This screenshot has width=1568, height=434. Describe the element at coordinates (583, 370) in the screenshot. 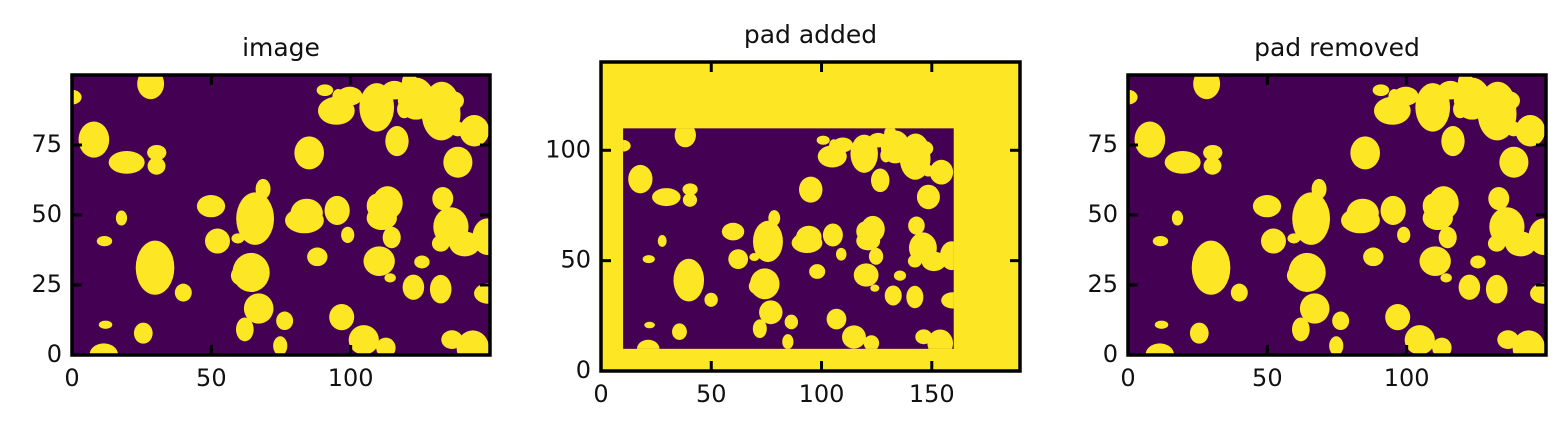

I see `y-tick-label: 0` at that location.